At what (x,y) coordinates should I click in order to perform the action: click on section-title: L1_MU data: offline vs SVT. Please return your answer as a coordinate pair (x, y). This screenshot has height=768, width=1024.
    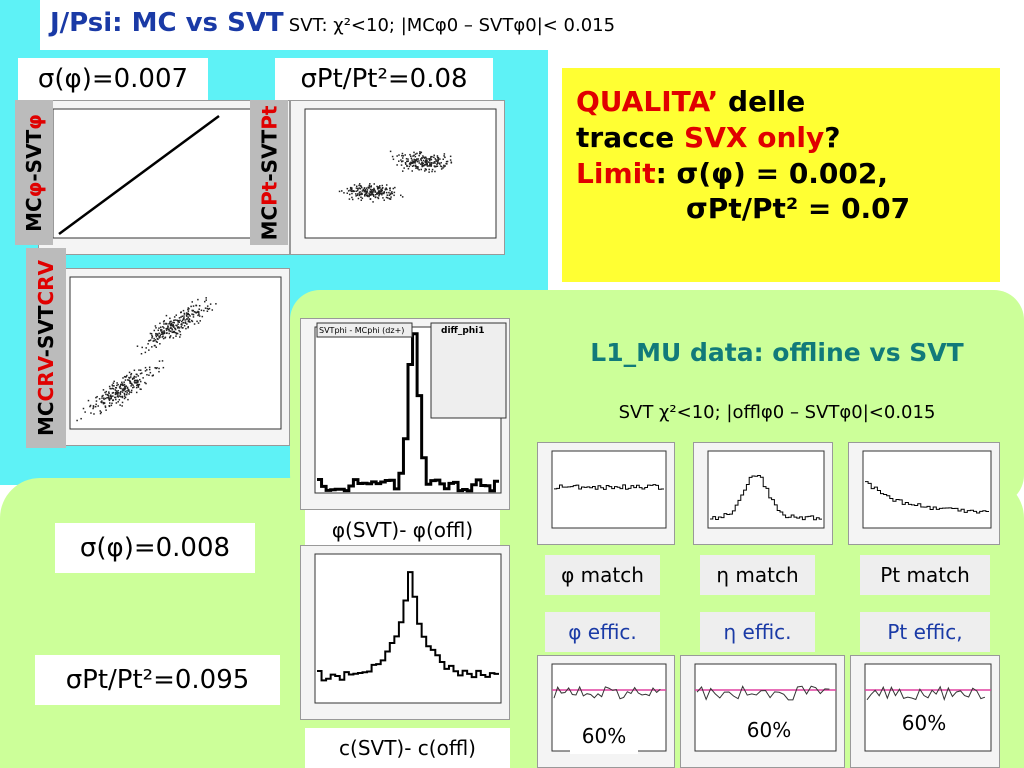
    Looking at the image, I should click on (777, 352).